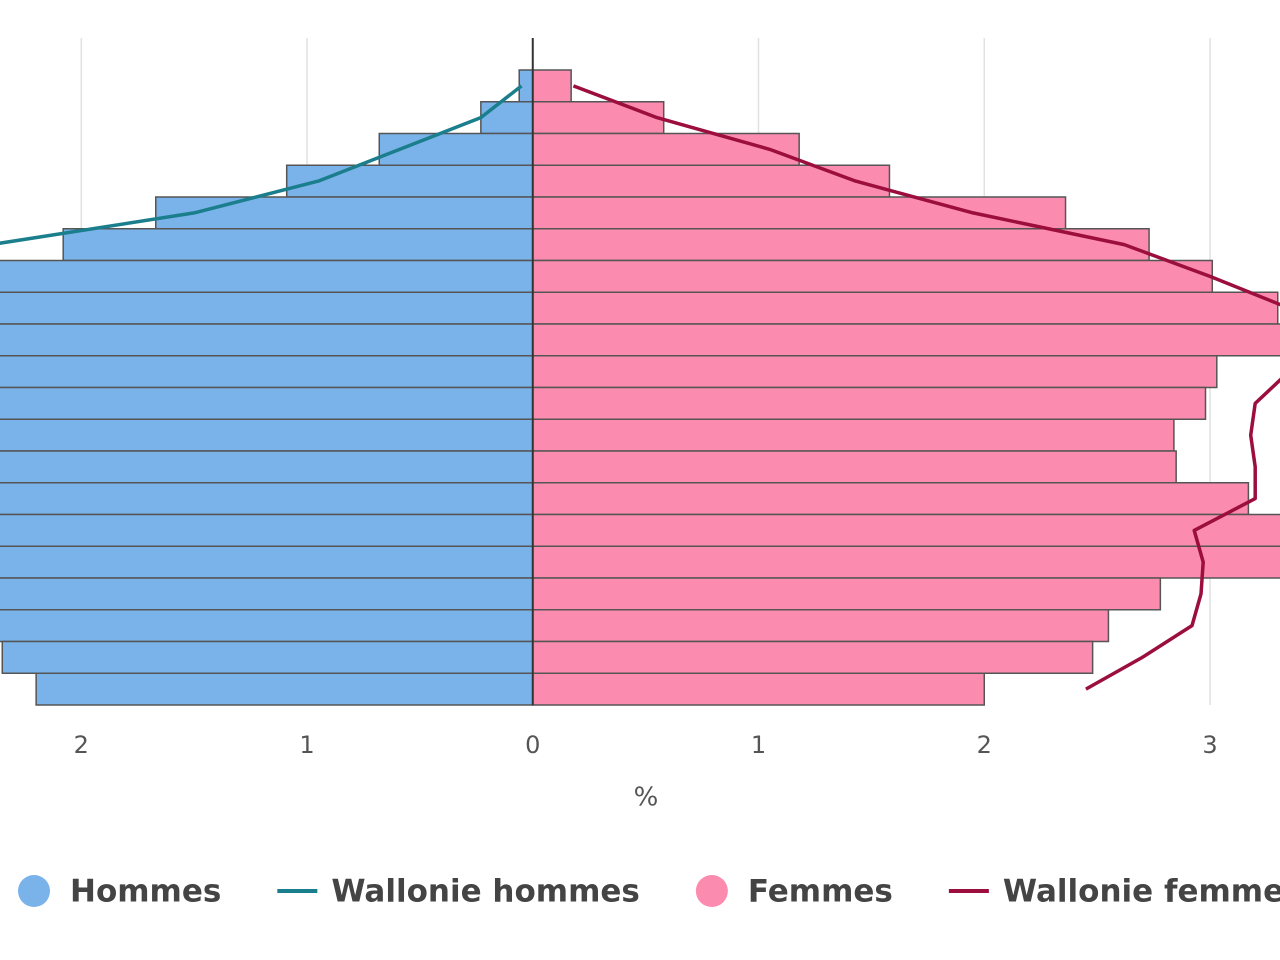 Image resolution: width=1280 pixels, height=960 pixels. Describe the element at coordinates (820, 892) in the screenshot. I see `legend-label: Femmes` at that location.